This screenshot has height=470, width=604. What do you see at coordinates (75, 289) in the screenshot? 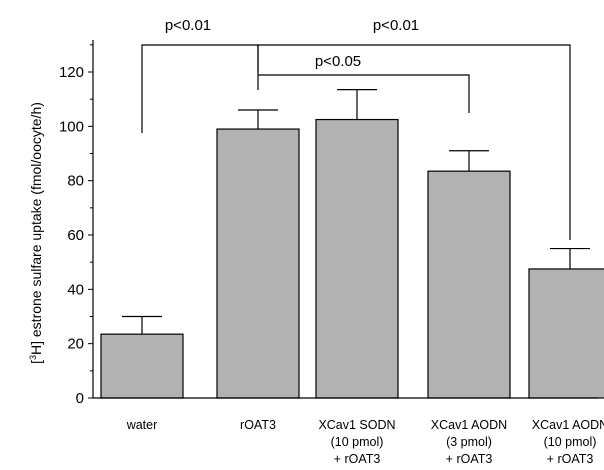
I see `y-tick-label-40: 40` at bounding box center [75, 289].